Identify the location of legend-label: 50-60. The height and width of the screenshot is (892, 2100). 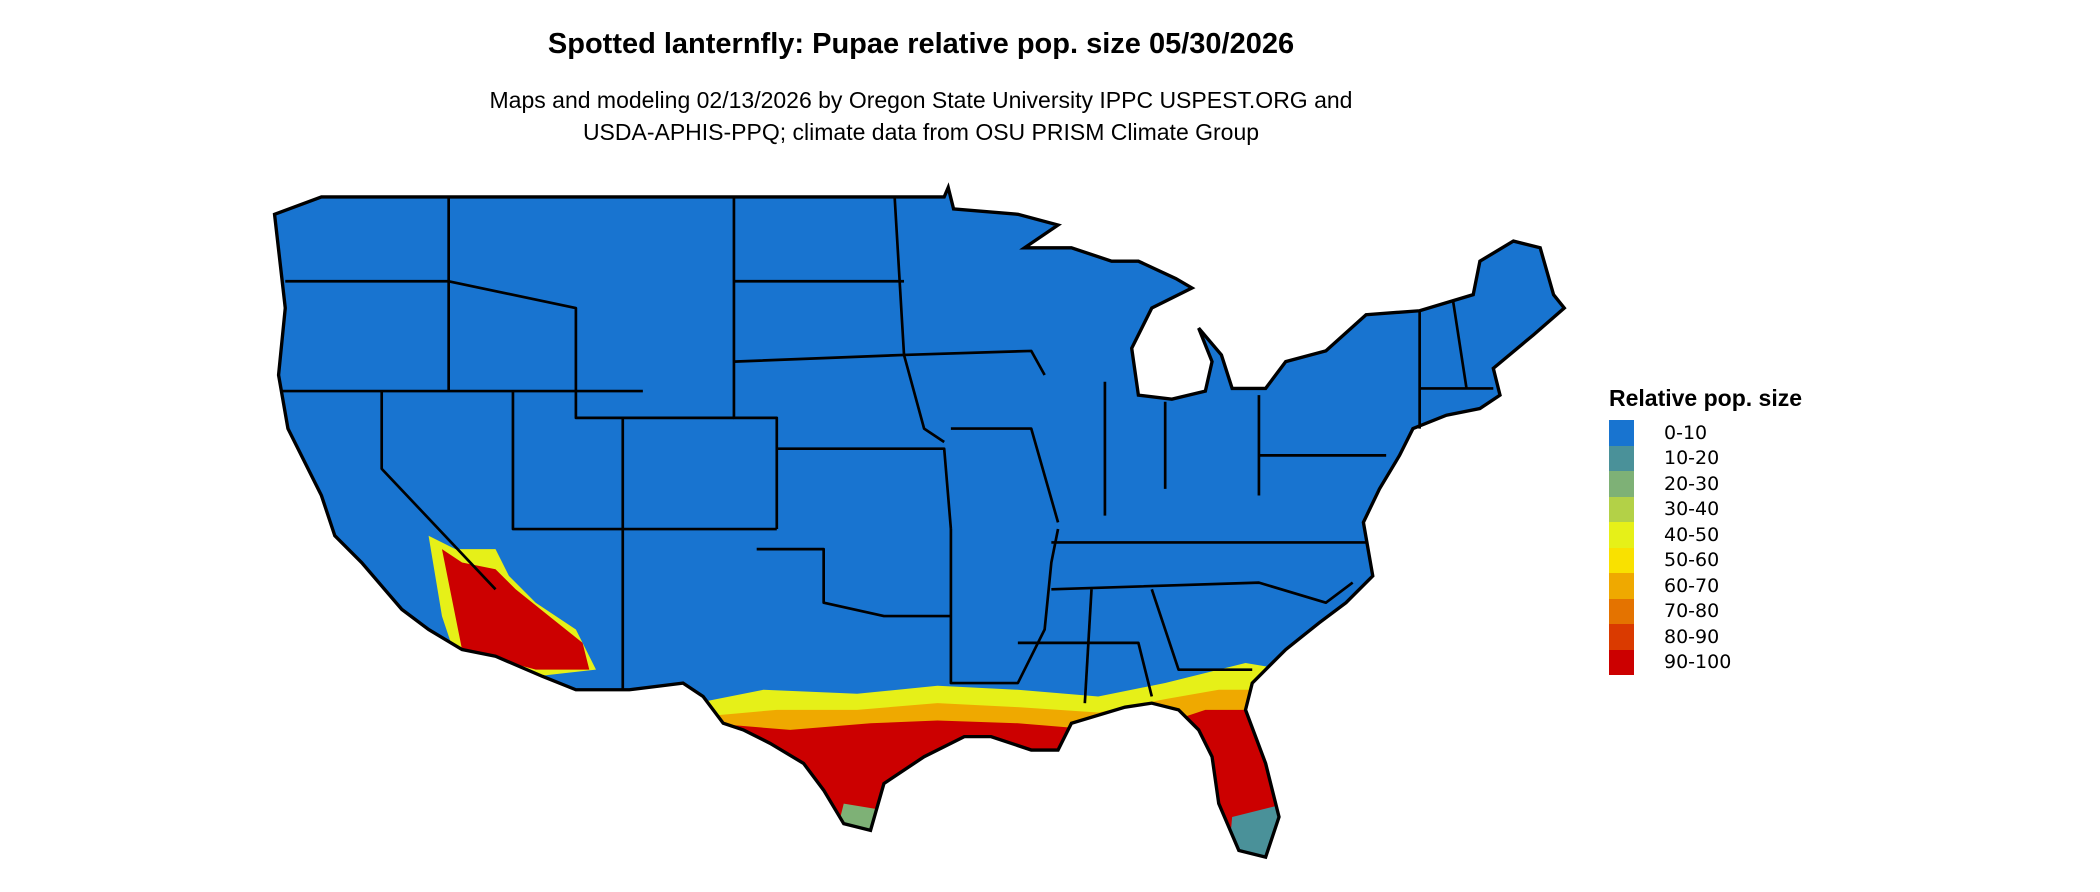
(1692, 560).